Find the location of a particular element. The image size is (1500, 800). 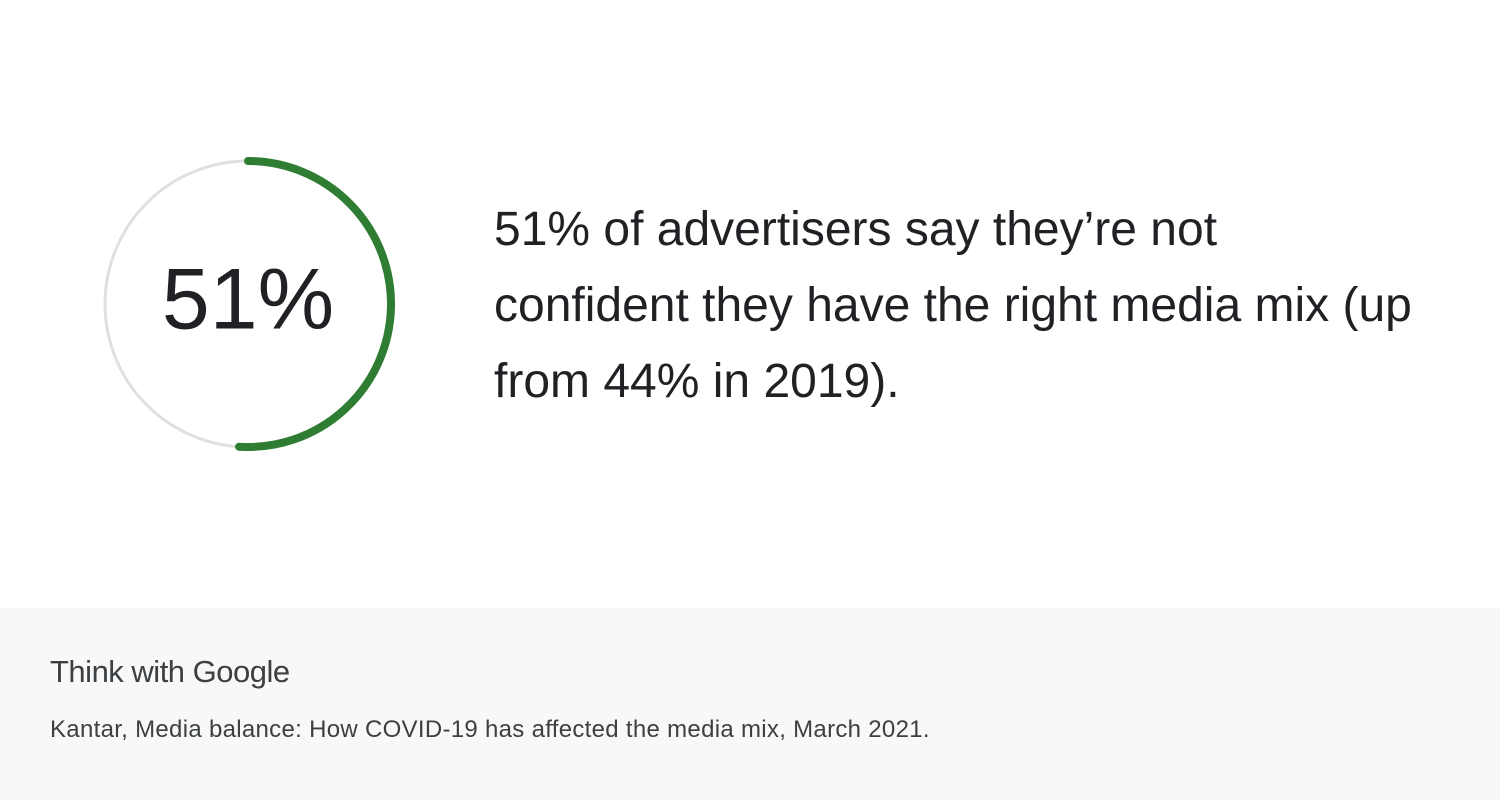

gauge-label: 51% is located at coordinates (248, 300).